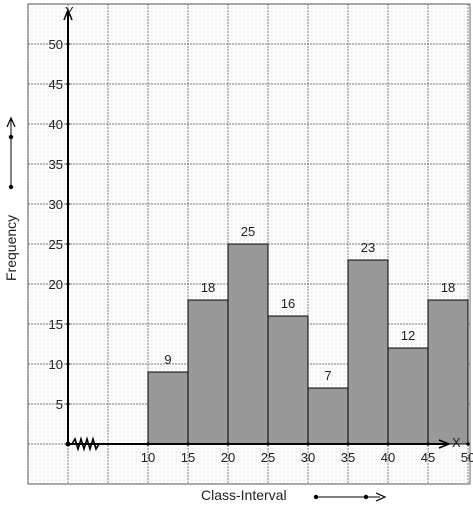 This screenshot has height=510, width=473. What do you see at coordinates (56, 364) in the screenshot?
I see `y-tick-label: 10` at bounding box center [56, 364].